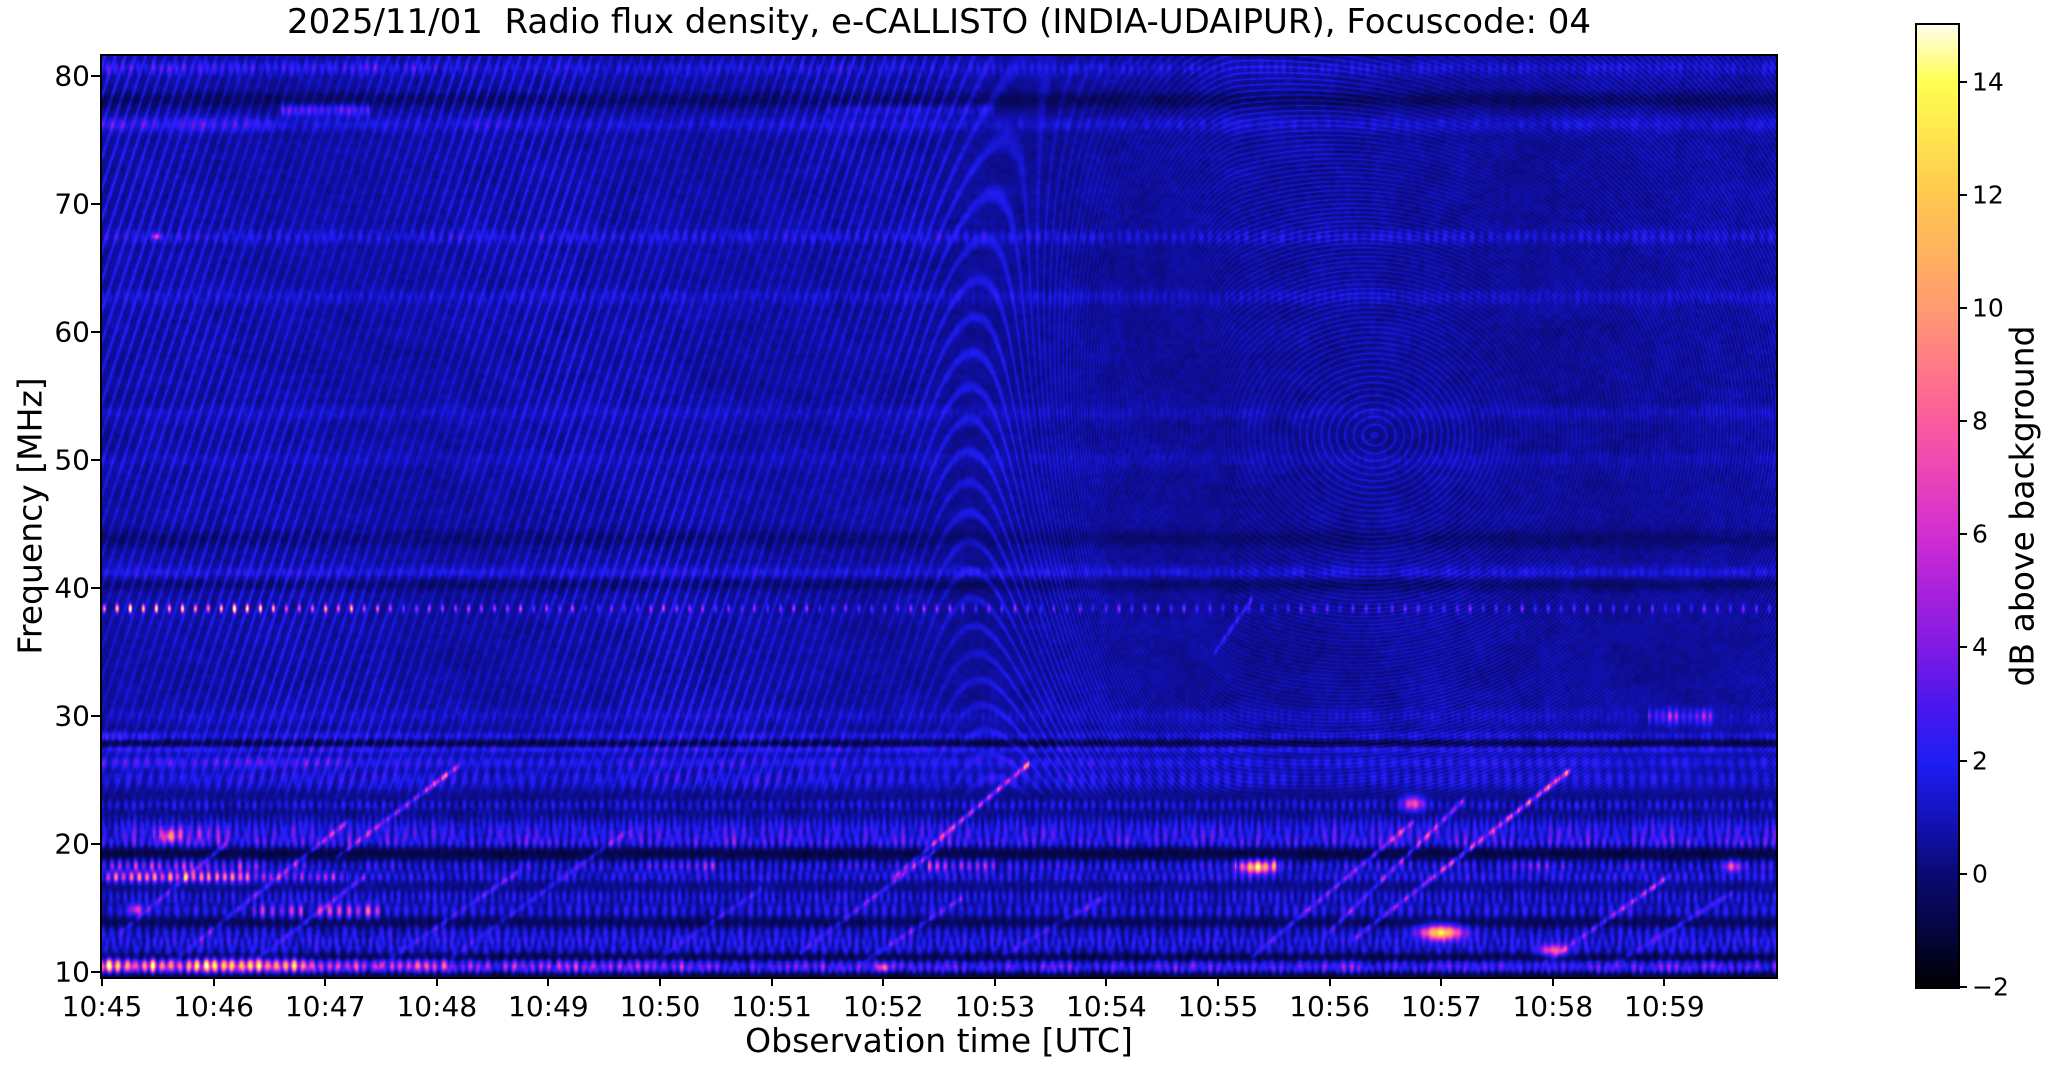 This screenshot has width=2047, height=1067. What do you see at coordinates (1937, 506) in the screenshot?
I see `colorbar` at bounding box center [1937, 506].